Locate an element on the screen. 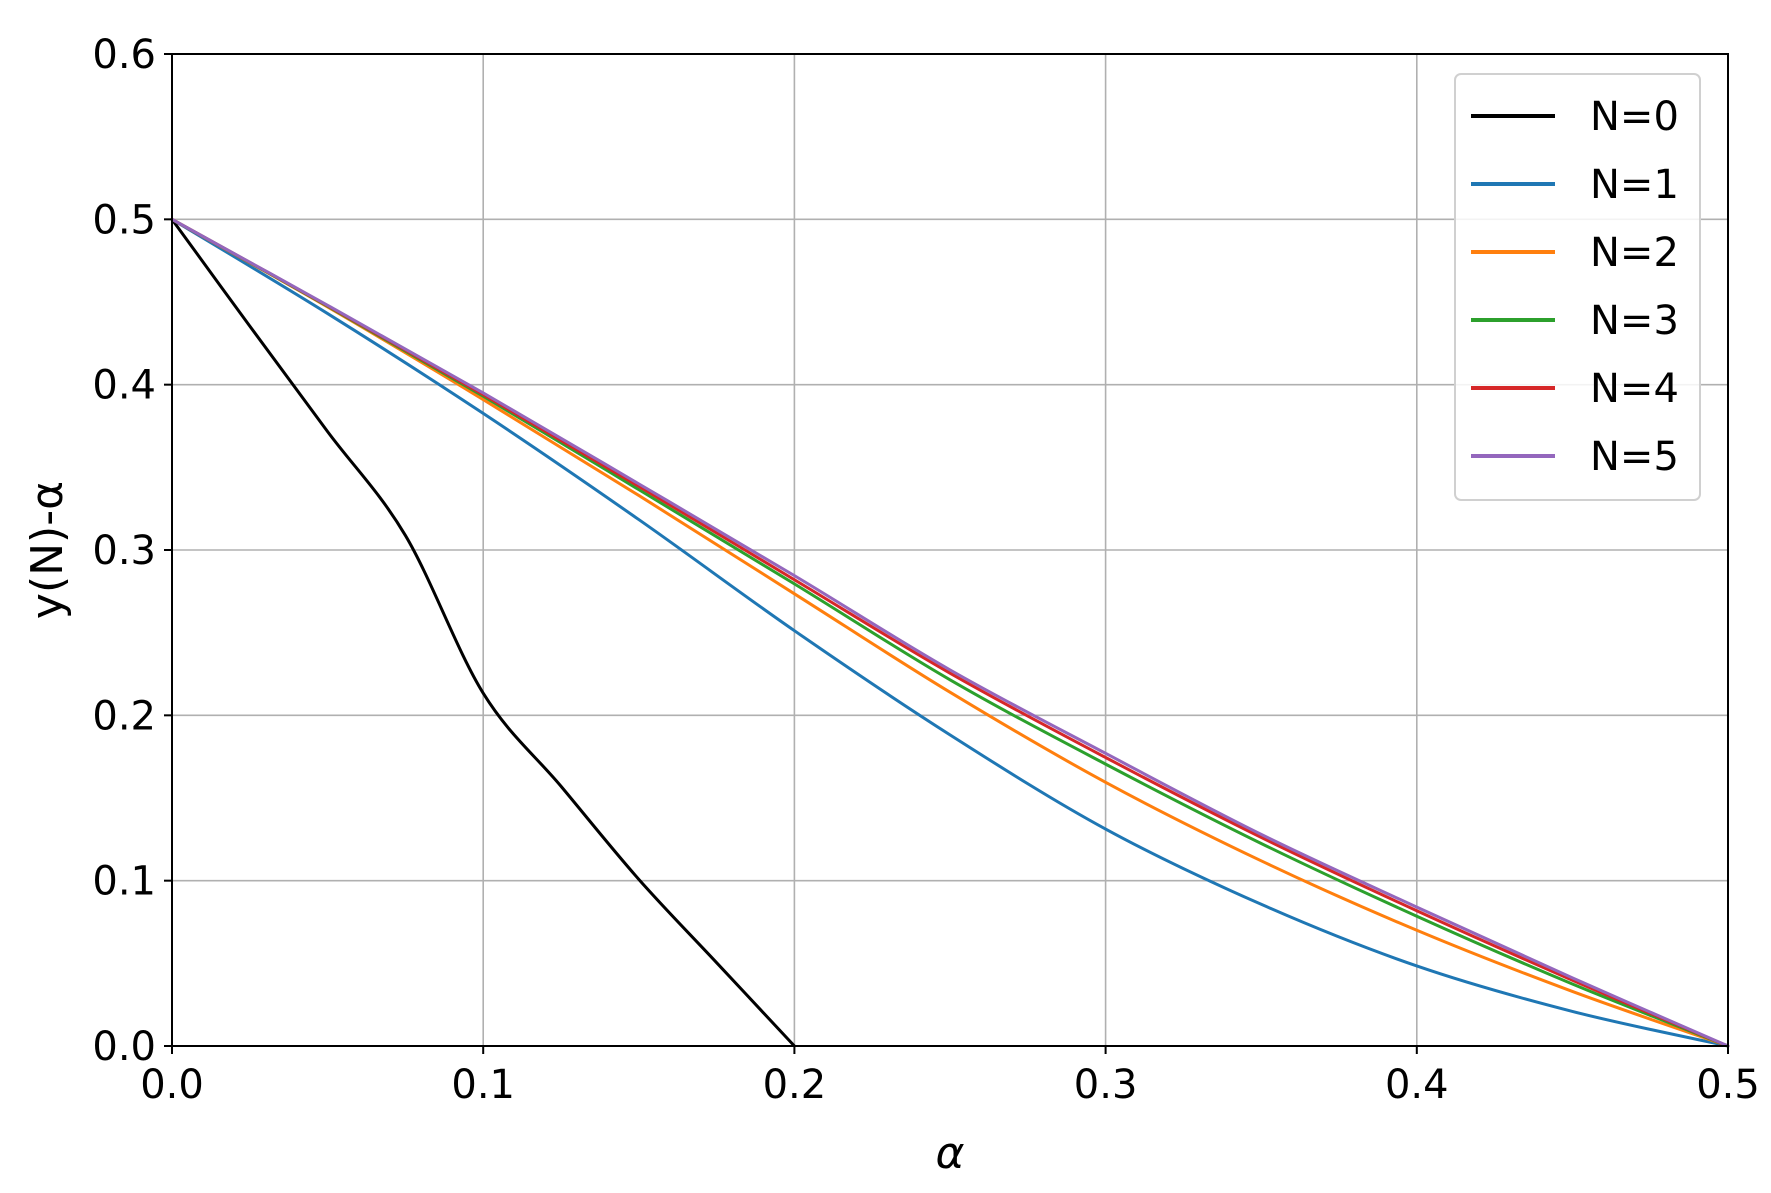 The width and height of the screenshot is (1771, 1193). y-tick-label: 0.1 is located at coordinates (124, 882).